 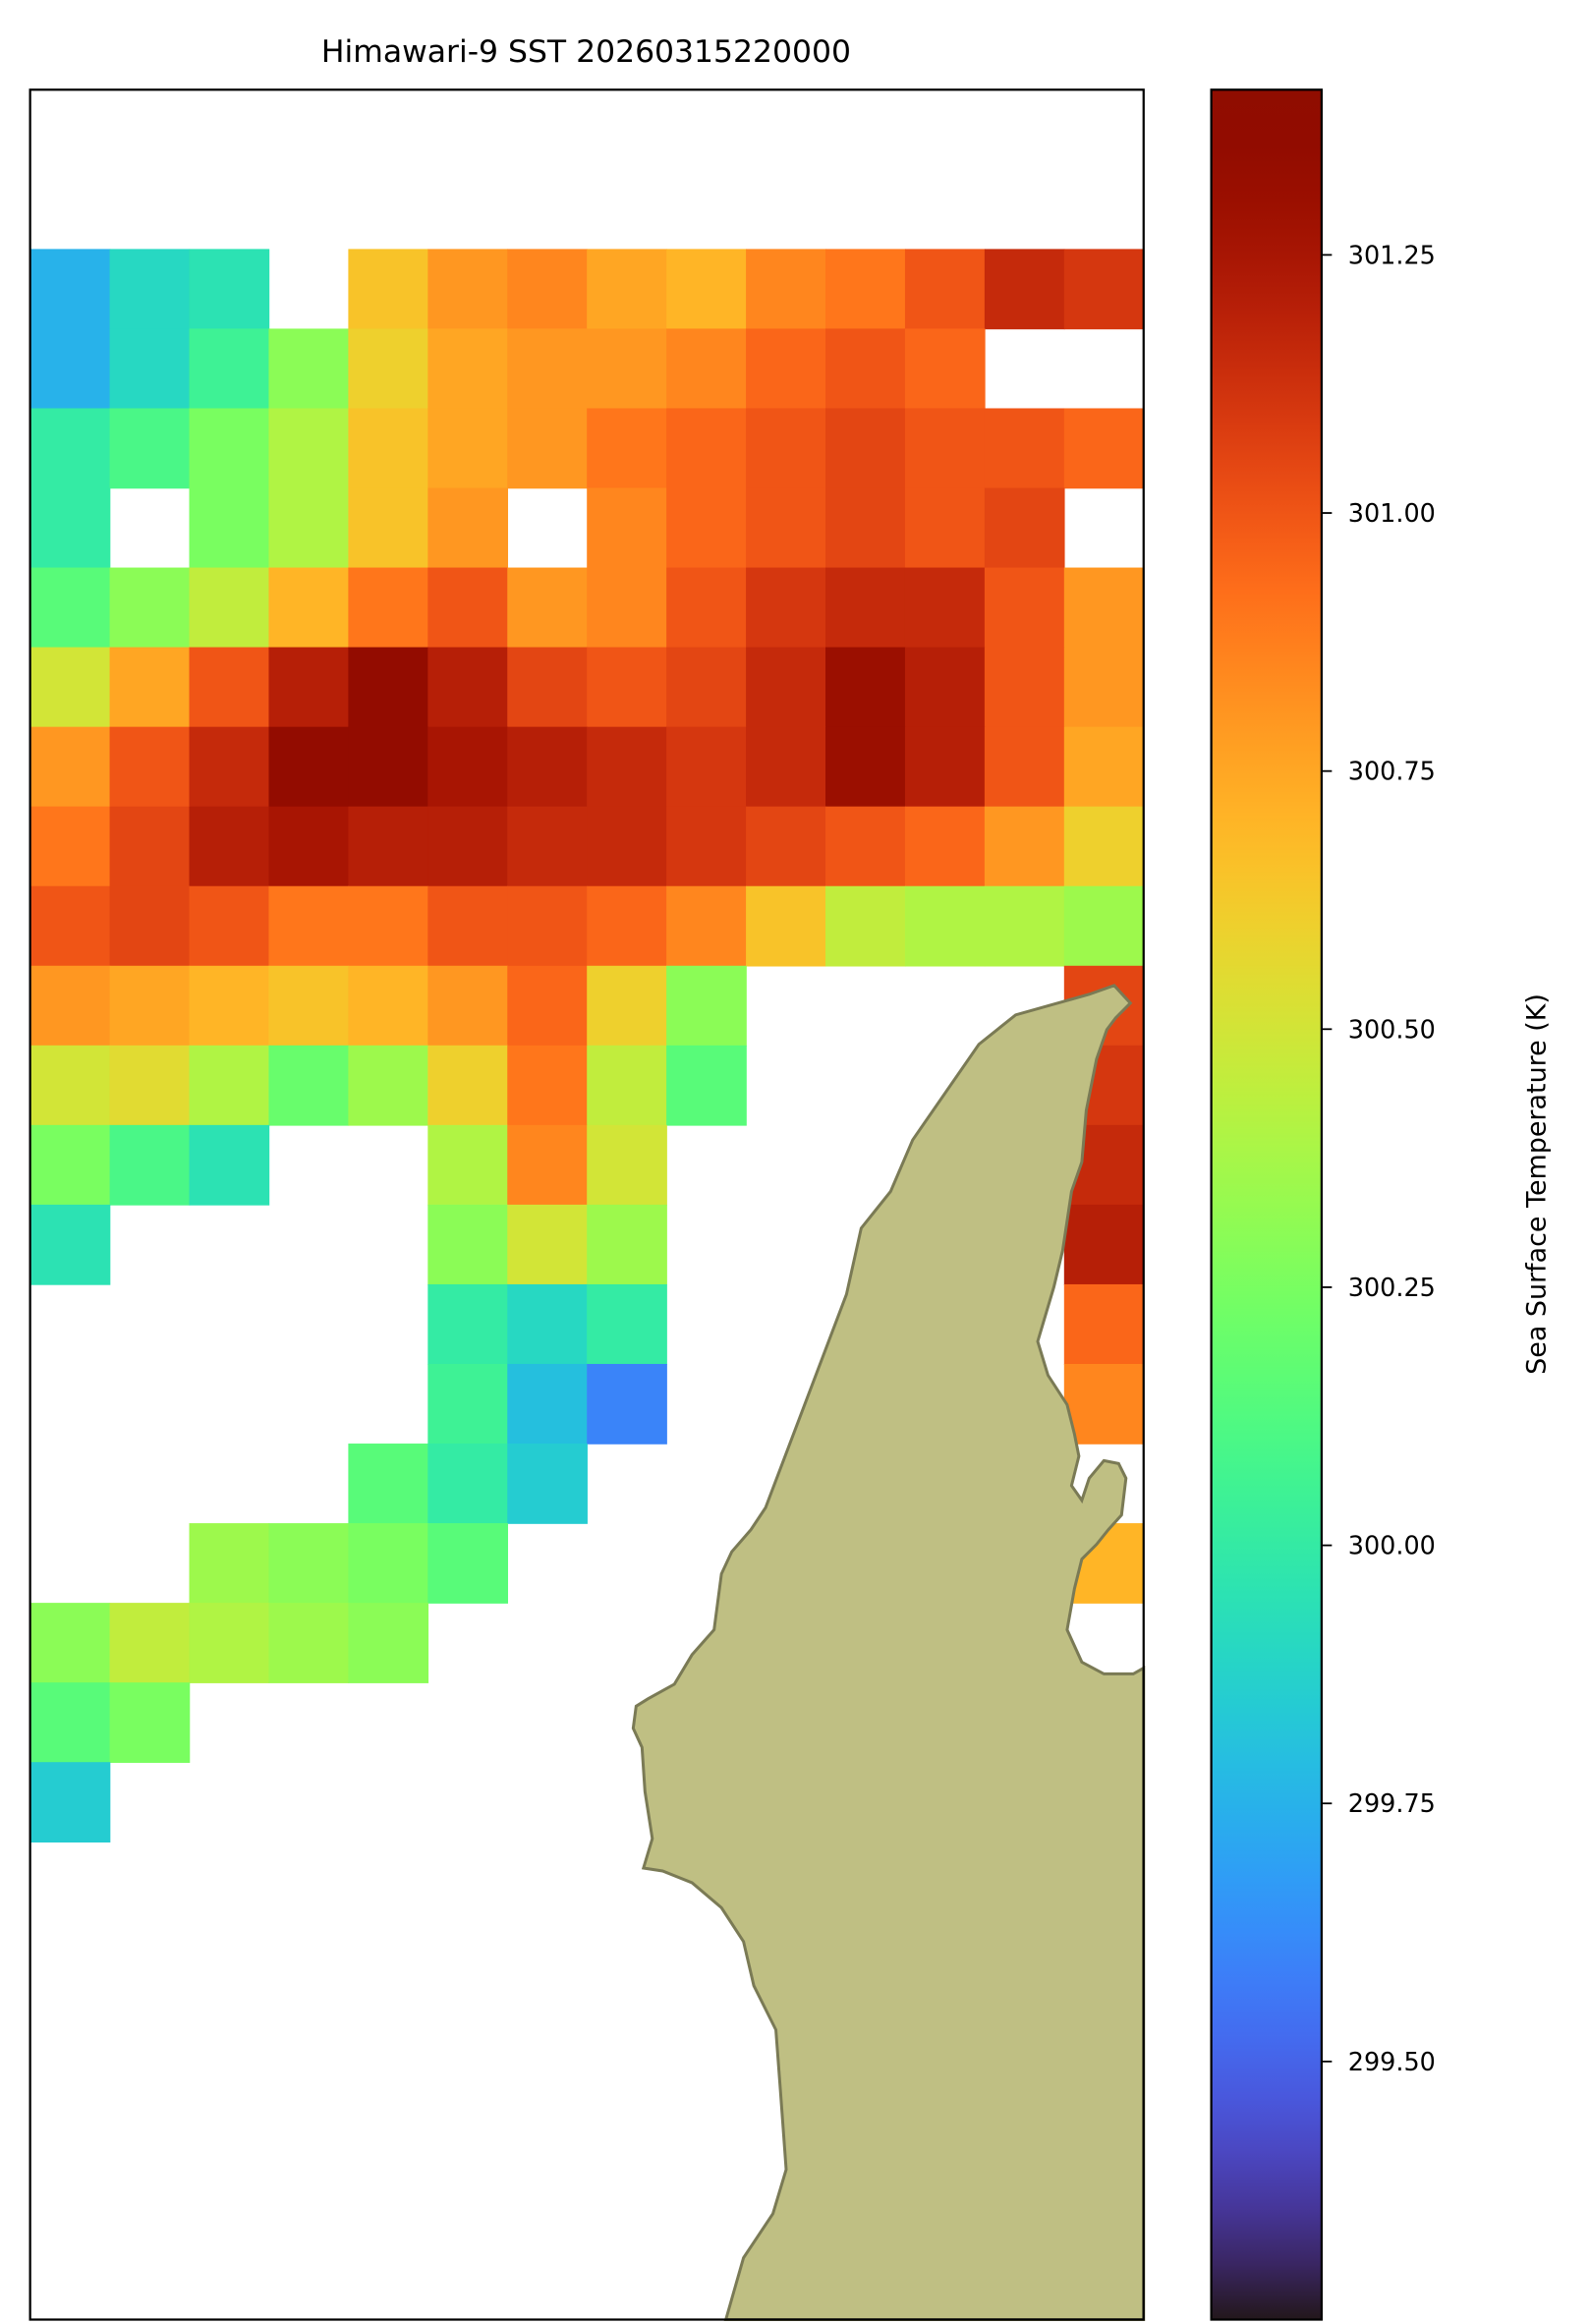 I want to click on colorbar-tick-label: 301.00, so click(x=1392, y=513).